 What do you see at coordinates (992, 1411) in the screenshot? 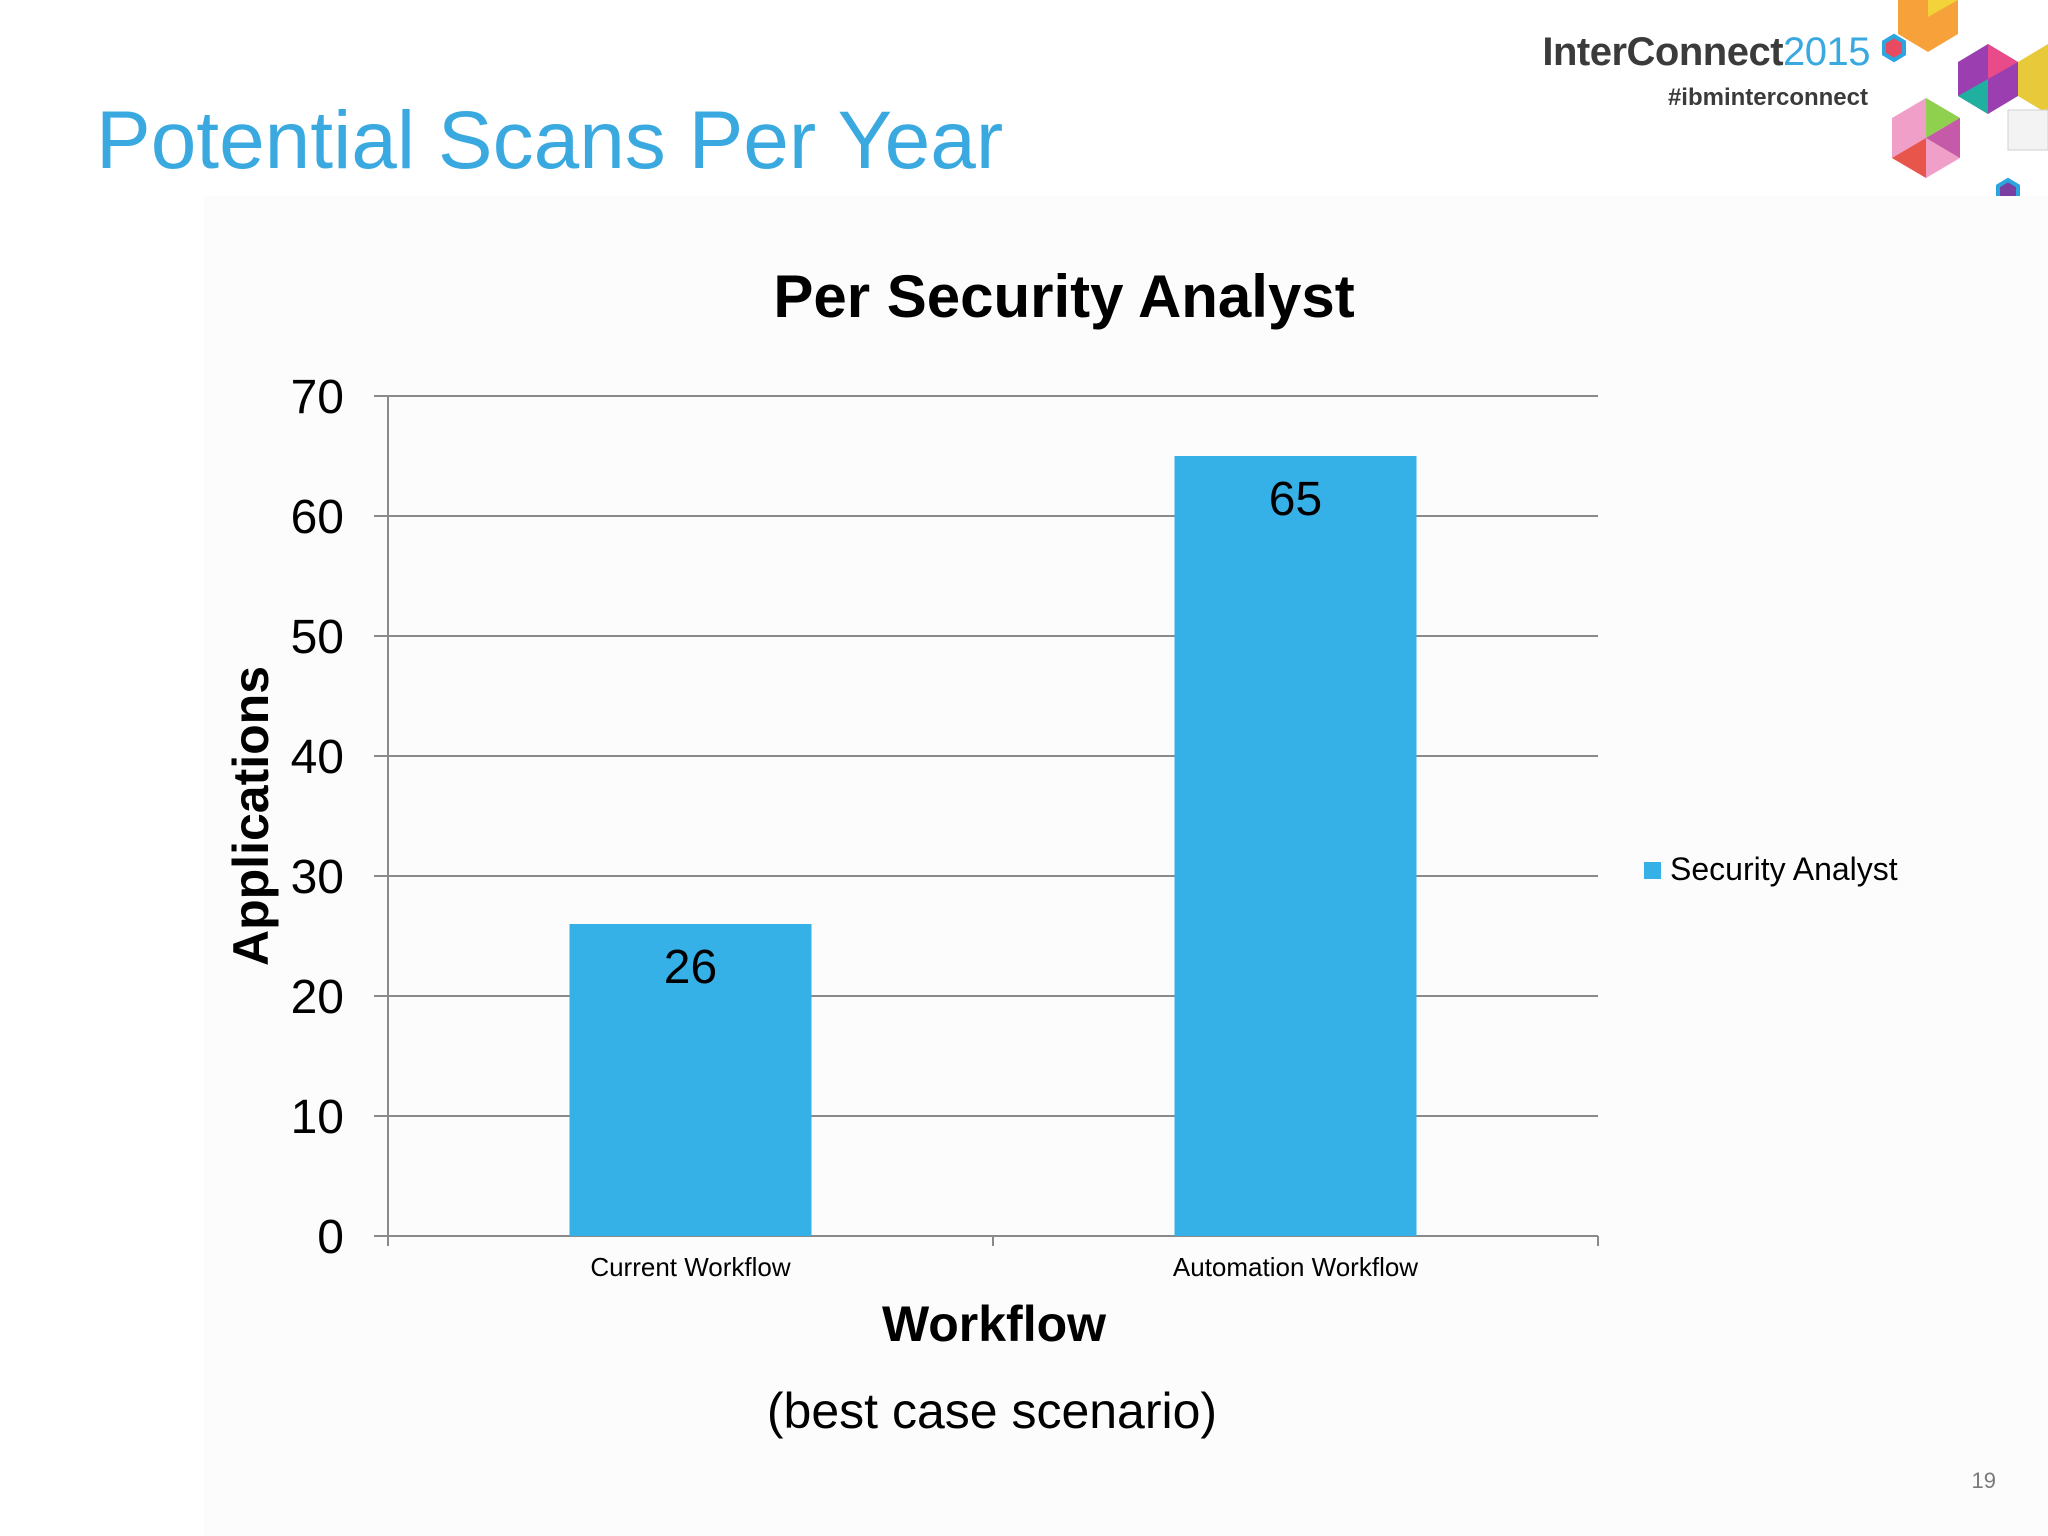
I see `chart-footnote: (best case scenario)` at bounding box center [992, 1411].